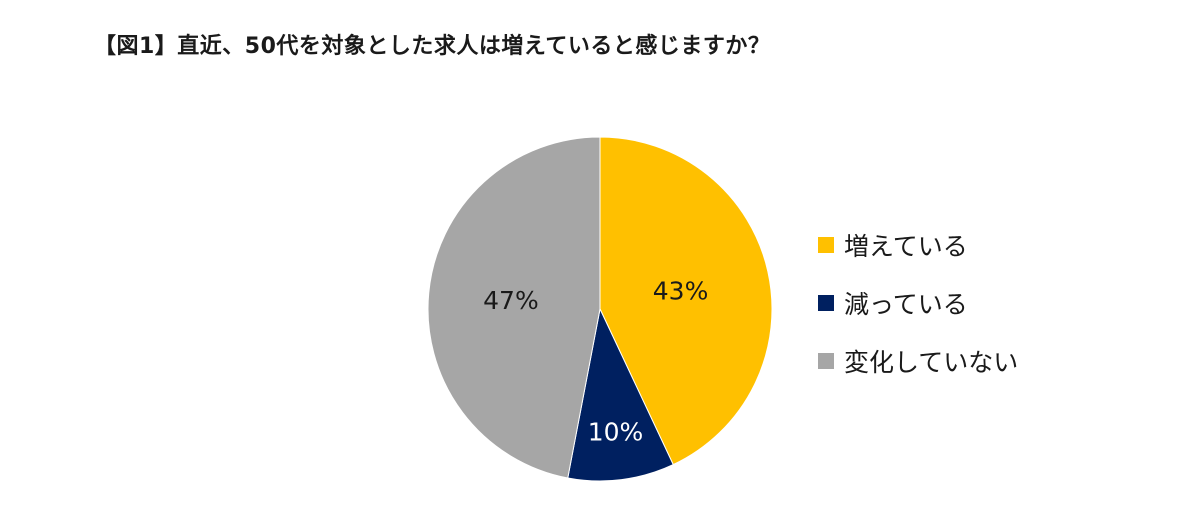 This screenshot has height=517, width=1200. Describe the element at coordinates (616, 431) in the screenshot. I see `data-label-decreasing: 10%` at that location.